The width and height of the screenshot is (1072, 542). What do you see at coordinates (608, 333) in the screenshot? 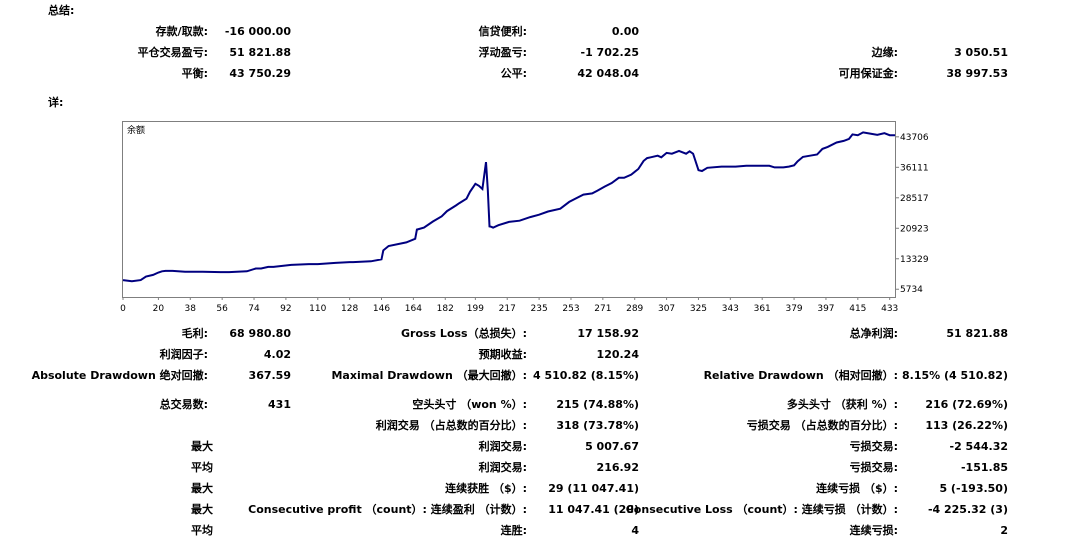
I see `gross-loss-value: 17 158.92` at bounding box center [608, 333].